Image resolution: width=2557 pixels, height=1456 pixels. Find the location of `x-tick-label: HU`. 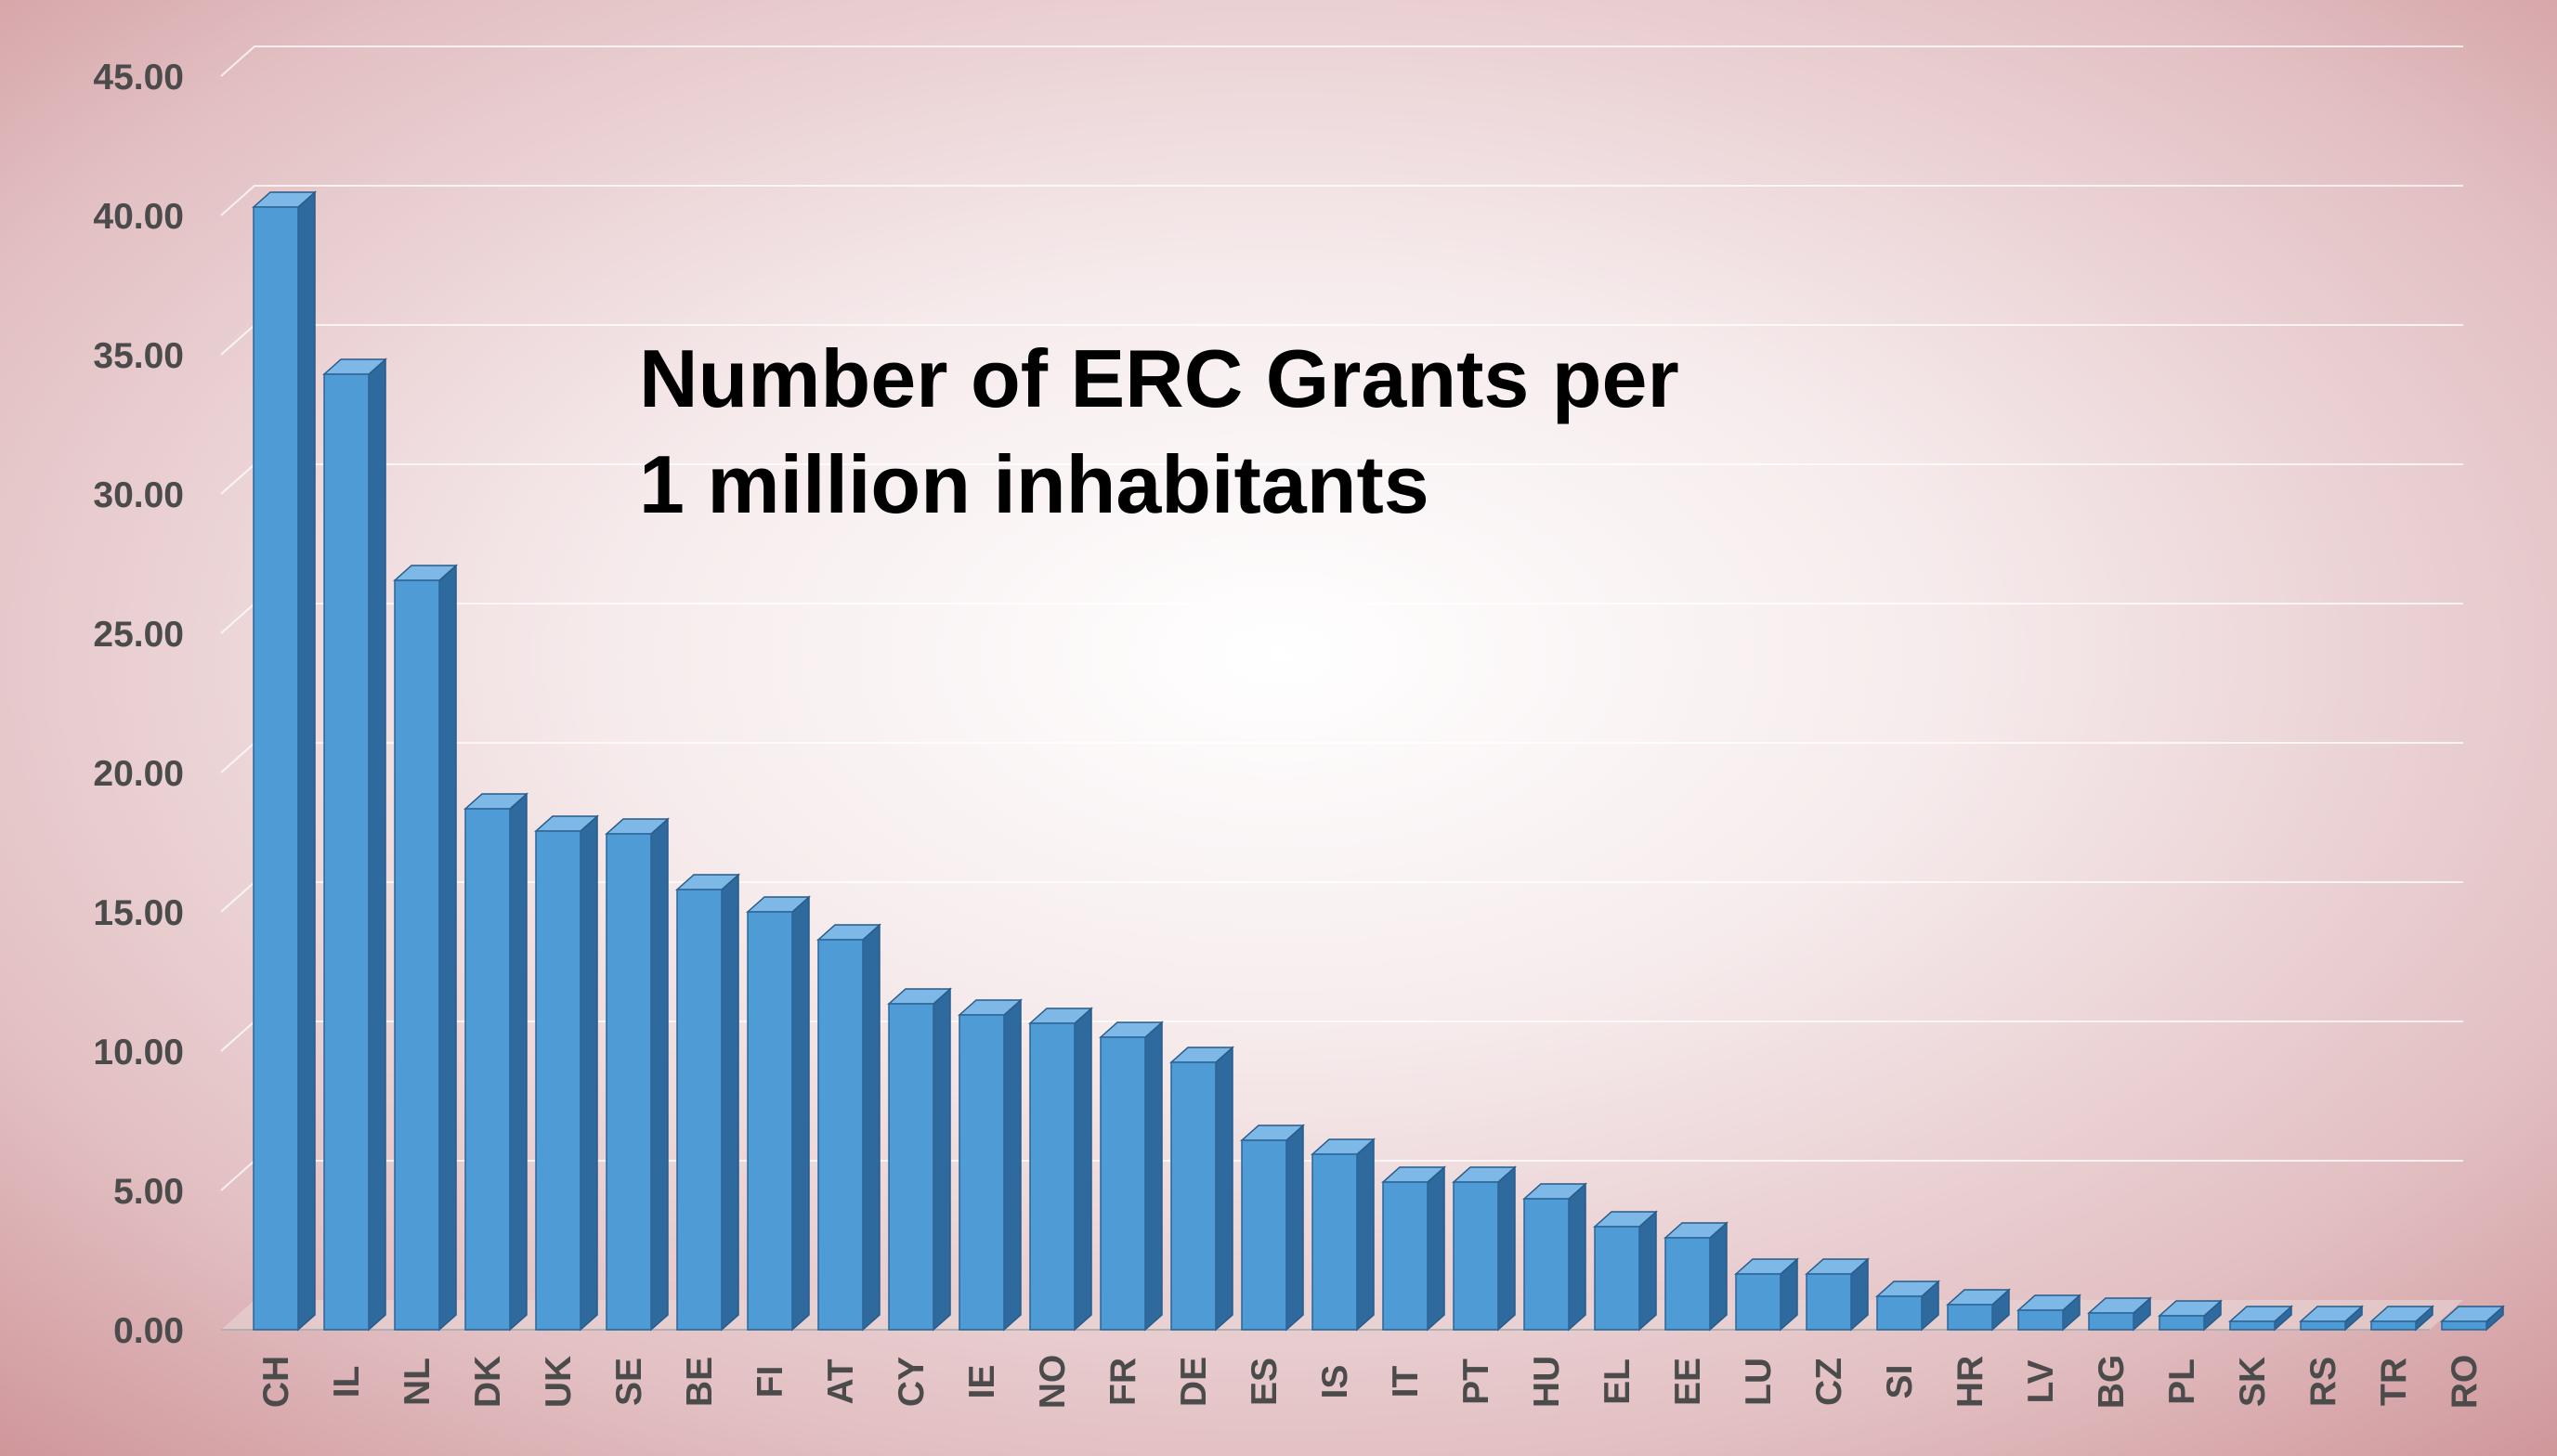

x-tick-label: HU is located at coordinates (1547, 1382).